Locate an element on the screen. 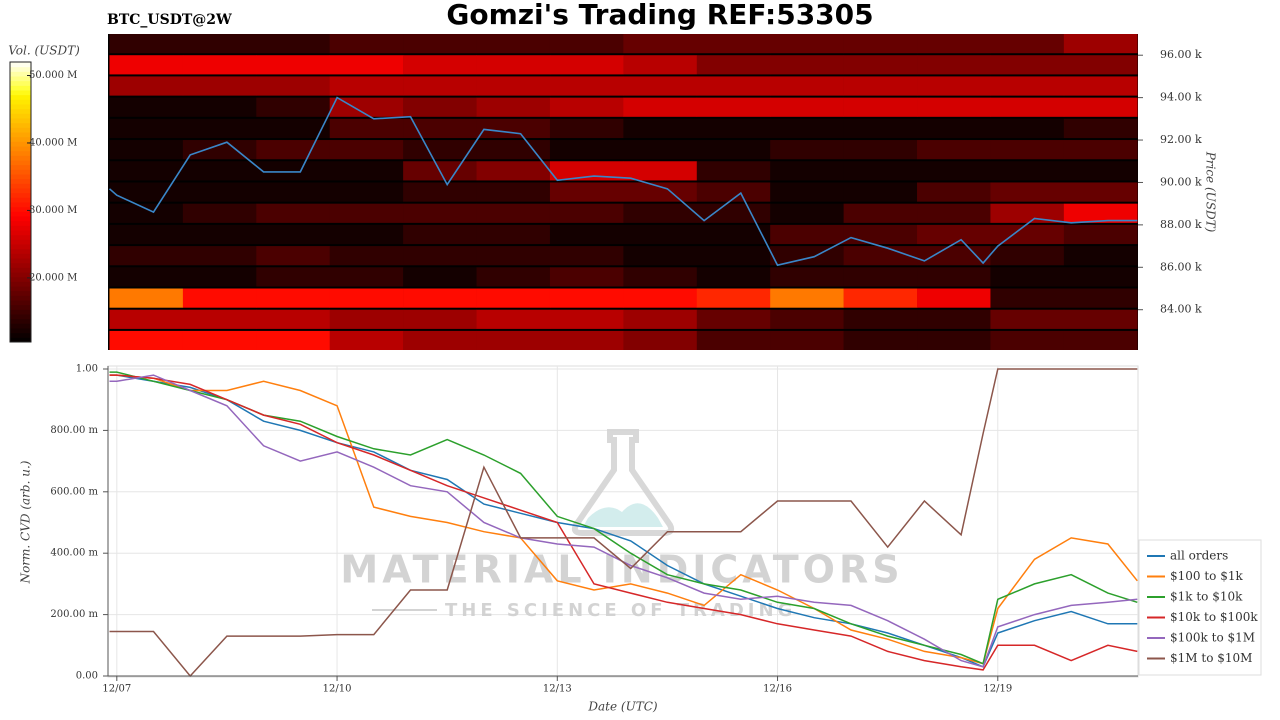 Image resolution: width=1280 pixels, height=720 pixels. legend-label: $1M to $10M is located at coordinates (1211, 658).